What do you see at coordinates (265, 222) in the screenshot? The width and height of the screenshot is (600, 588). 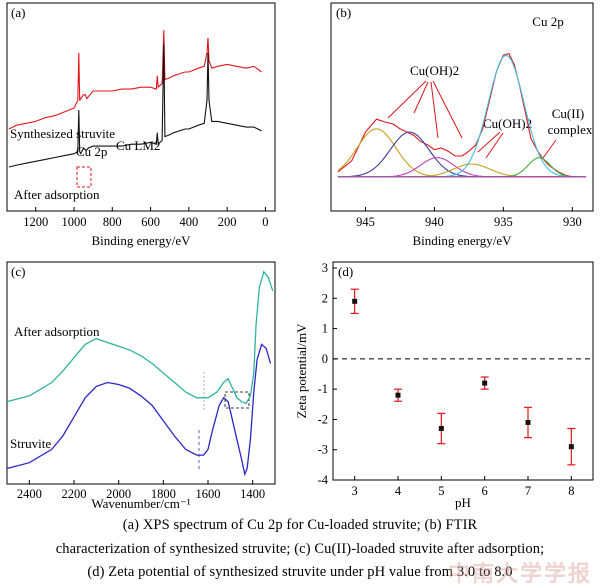 I see `x-tick-label: 0` at bounding box center [265, 222].